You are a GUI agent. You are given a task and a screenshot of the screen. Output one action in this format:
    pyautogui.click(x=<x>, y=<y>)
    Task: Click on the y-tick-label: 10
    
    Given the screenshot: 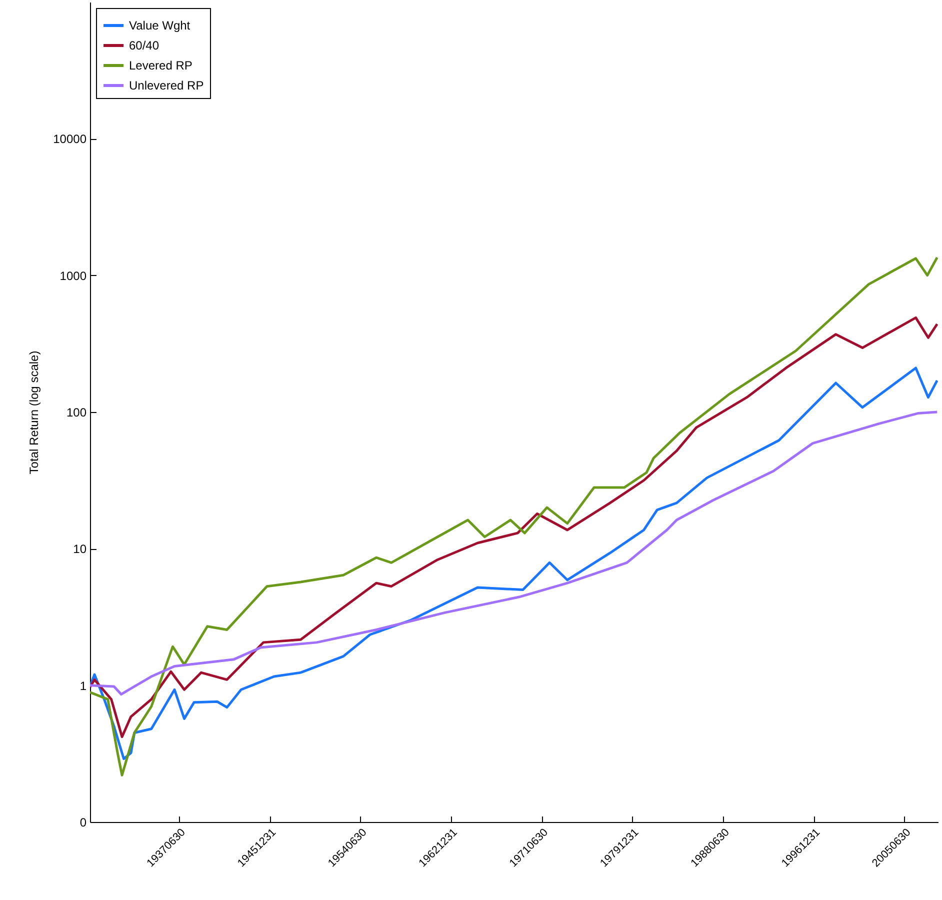 What is the action you would take?
    pyautogui.click(x=80, y=549)
    